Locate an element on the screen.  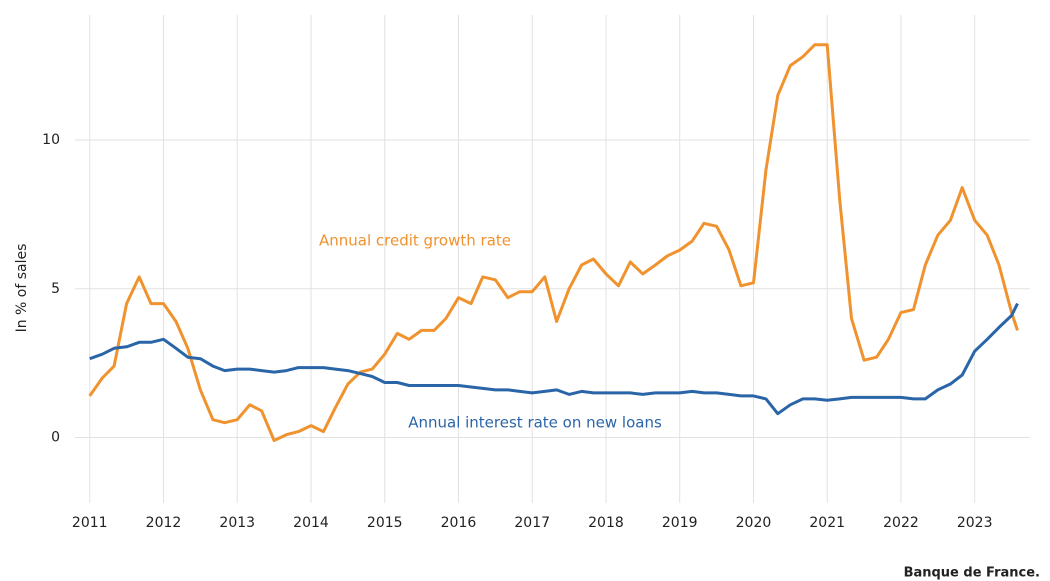
series-annotation: Annual credit growth rate is located at coordinates (415, 241).